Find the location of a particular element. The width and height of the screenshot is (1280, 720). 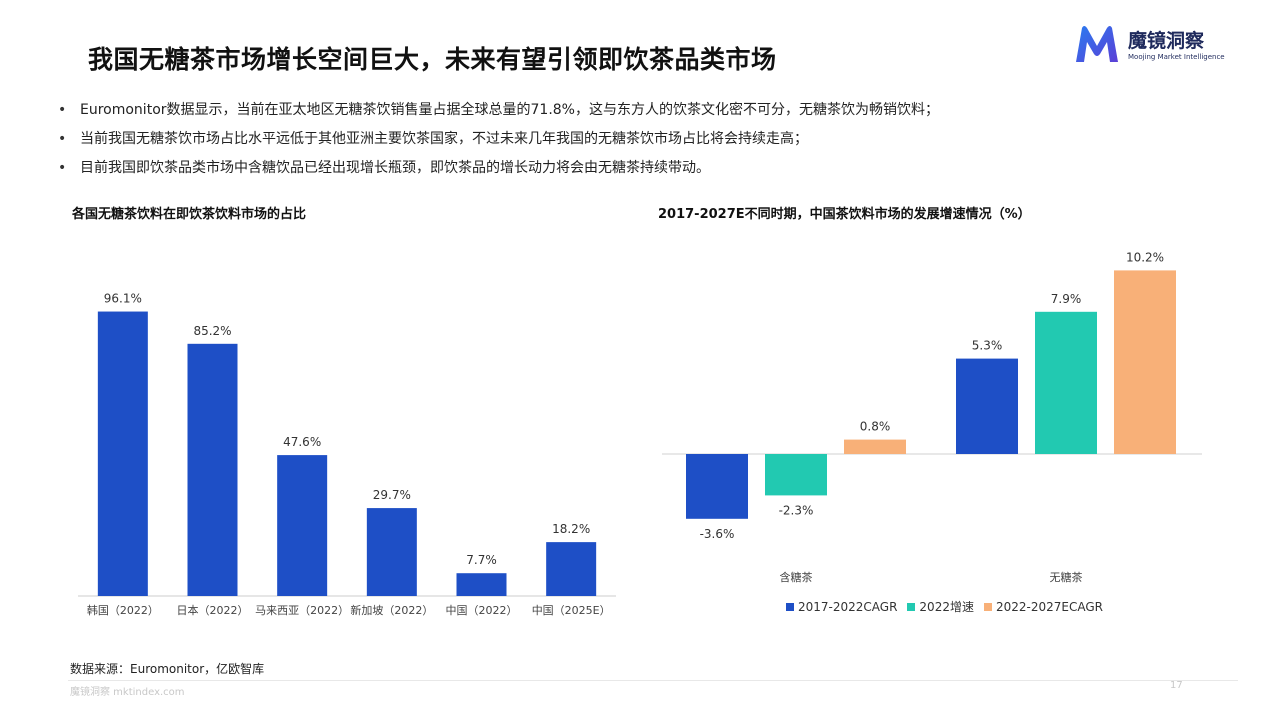

legend-item: 2022-2027ECAGR is located at coordinates (1043, 606).